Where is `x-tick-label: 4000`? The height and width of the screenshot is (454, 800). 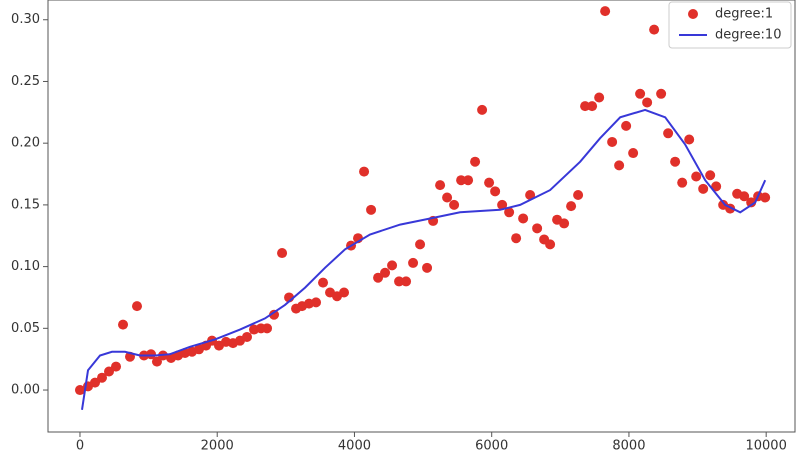 x-tick-label: 4000 is located at coordinates (354, 446).